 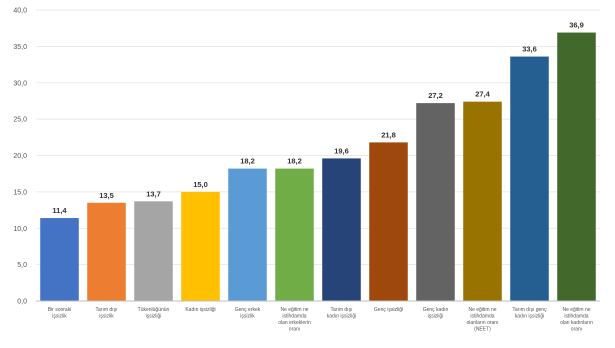 What do you see at coordinates (20, 229) in the screenshot?
I see `y-tick-label: 10,0` at bounding box center [20, 229].